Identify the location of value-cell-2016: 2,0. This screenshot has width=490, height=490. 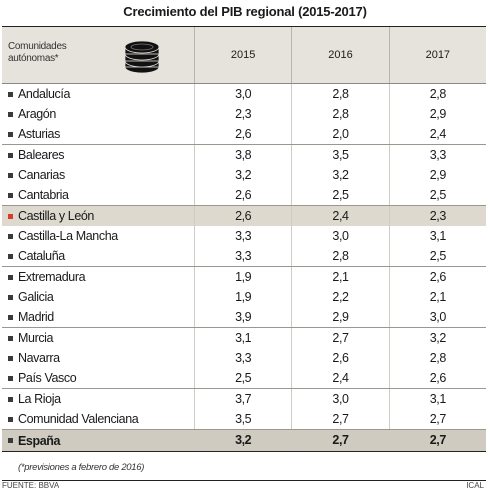
(339, 134).